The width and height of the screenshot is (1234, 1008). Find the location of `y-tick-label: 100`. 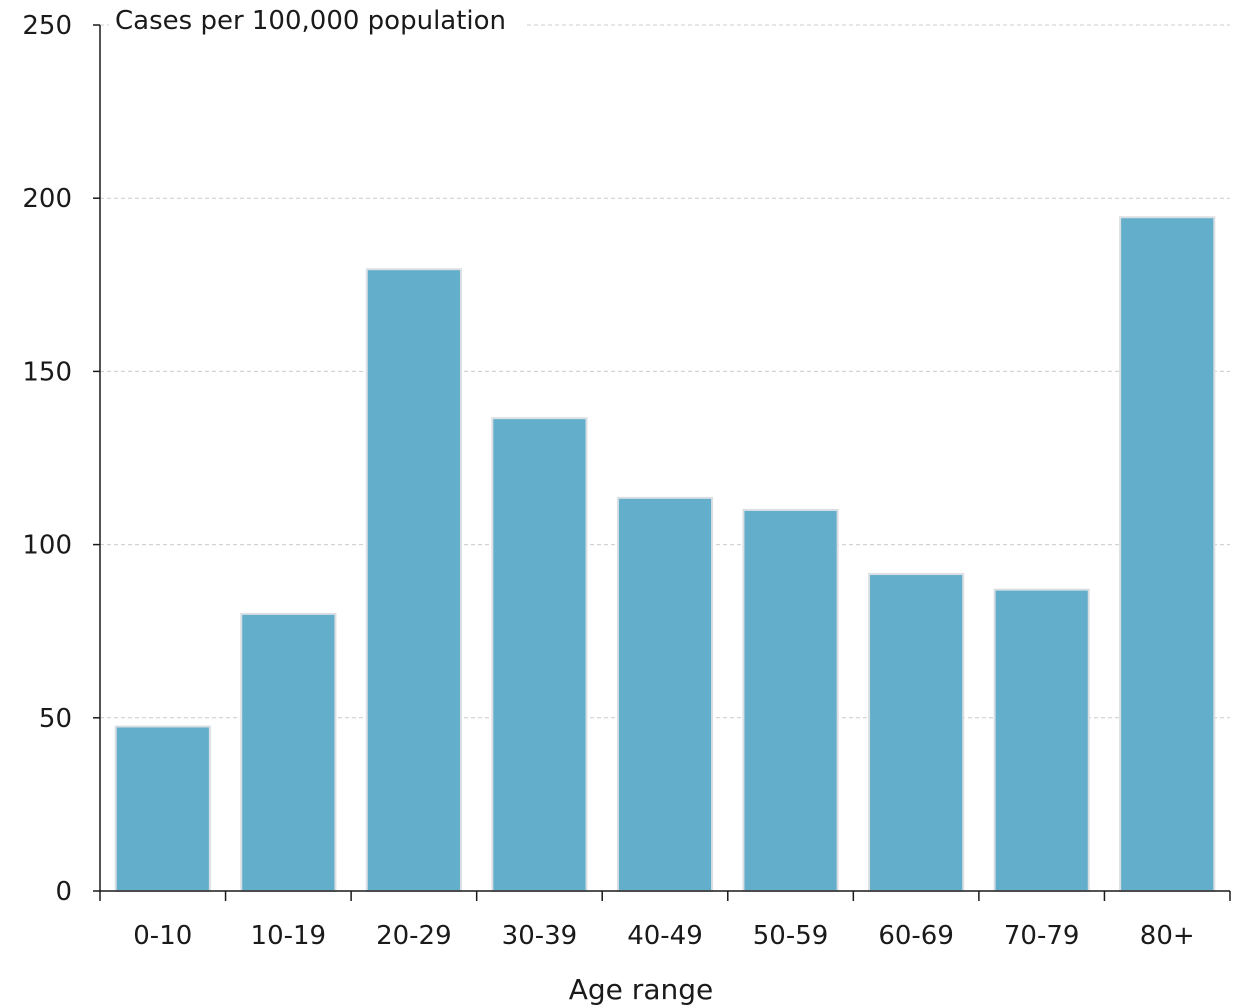

y-tick-label: 100 is located at coordinates (47, 546).